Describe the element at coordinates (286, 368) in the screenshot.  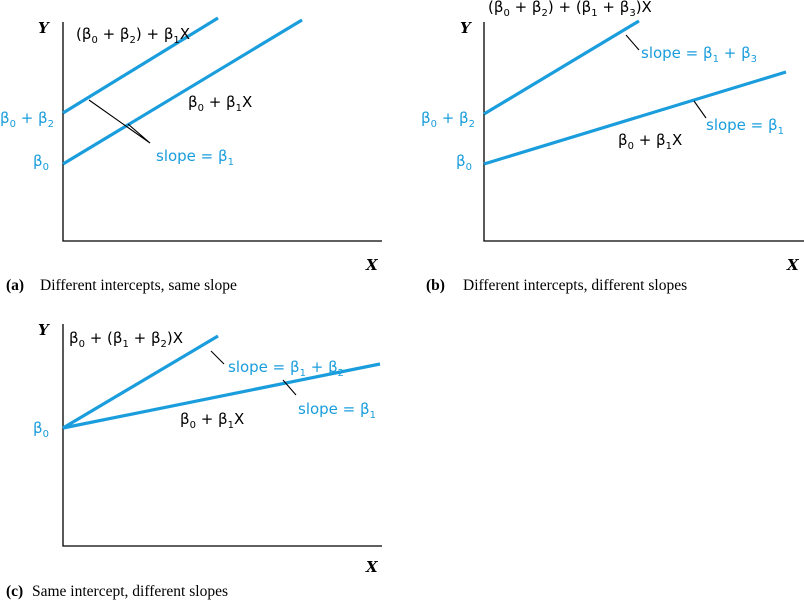
I see `panel-c-slope-upper: slope = β1 + β2` at that location.